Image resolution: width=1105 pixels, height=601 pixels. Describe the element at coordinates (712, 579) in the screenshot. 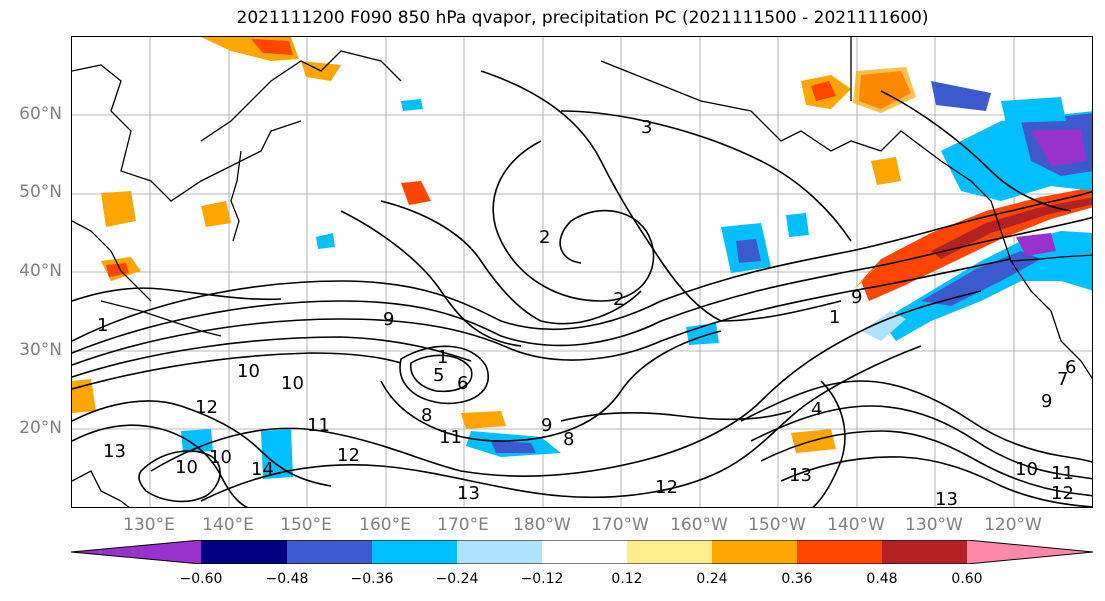

I see `colorbar-tick-label: 0.24` at that location.